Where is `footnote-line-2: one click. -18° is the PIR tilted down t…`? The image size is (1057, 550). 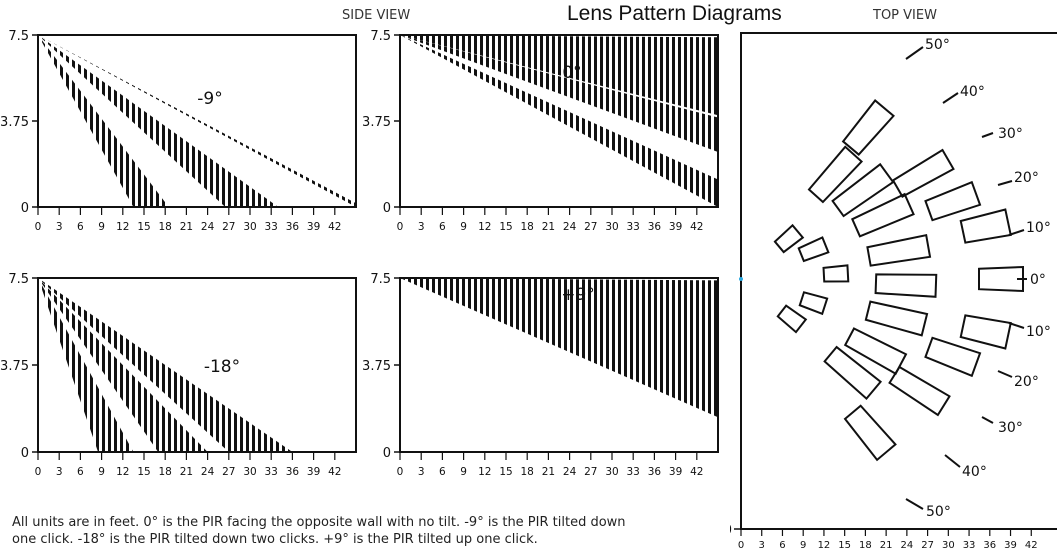
footnote-line-2: one click. -18° is the PIR tilted down t… is located at coordinates (275, 539).